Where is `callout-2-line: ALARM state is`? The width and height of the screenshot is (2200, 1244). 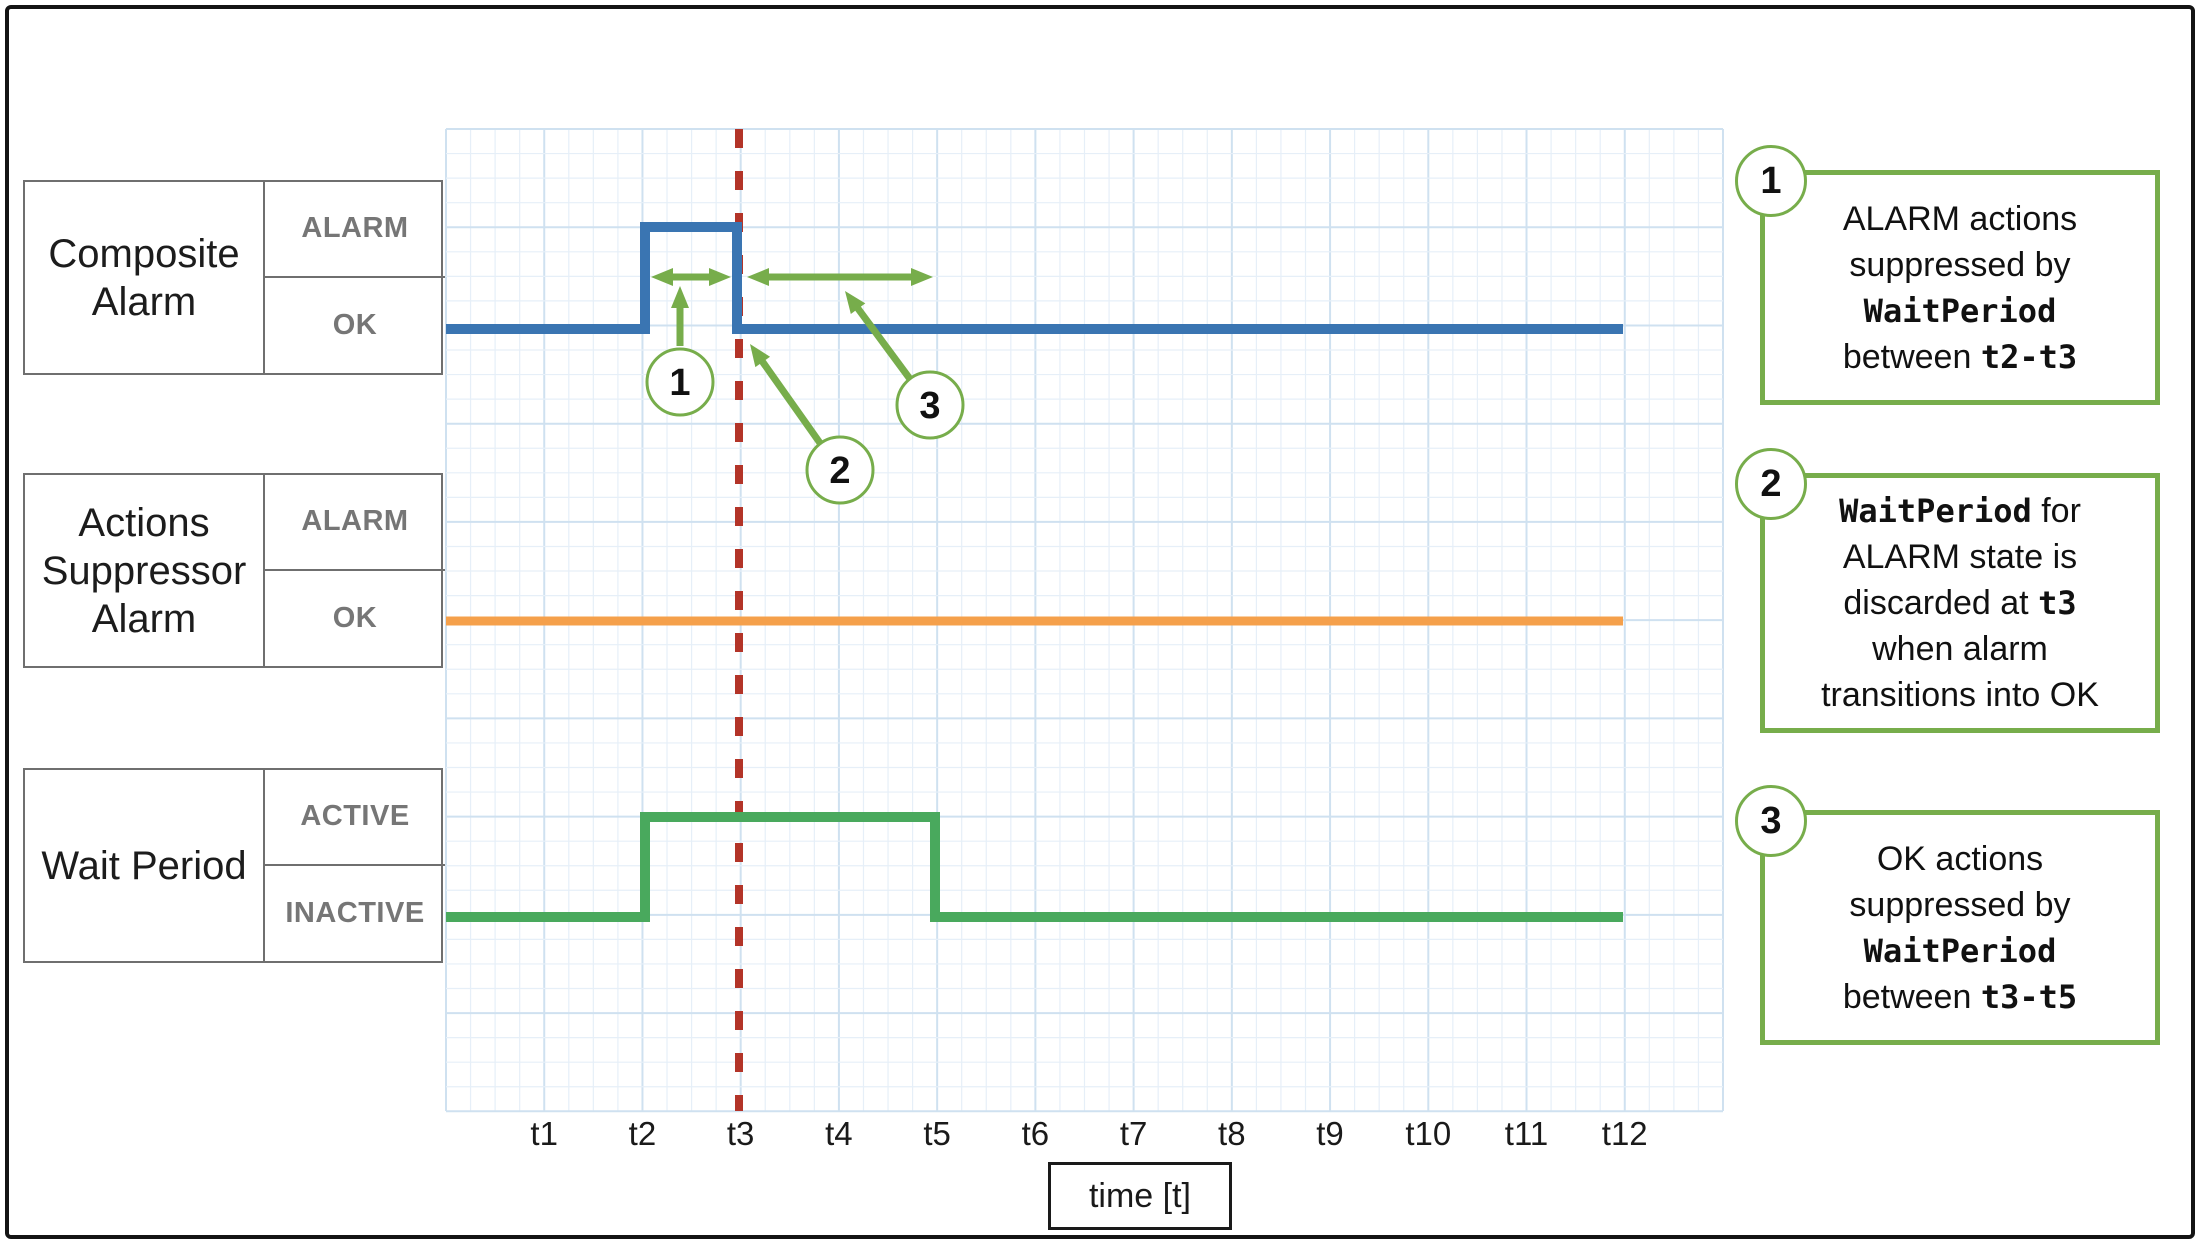
callout-2-line: ALARM state is is located at coordinates (1960, 557).